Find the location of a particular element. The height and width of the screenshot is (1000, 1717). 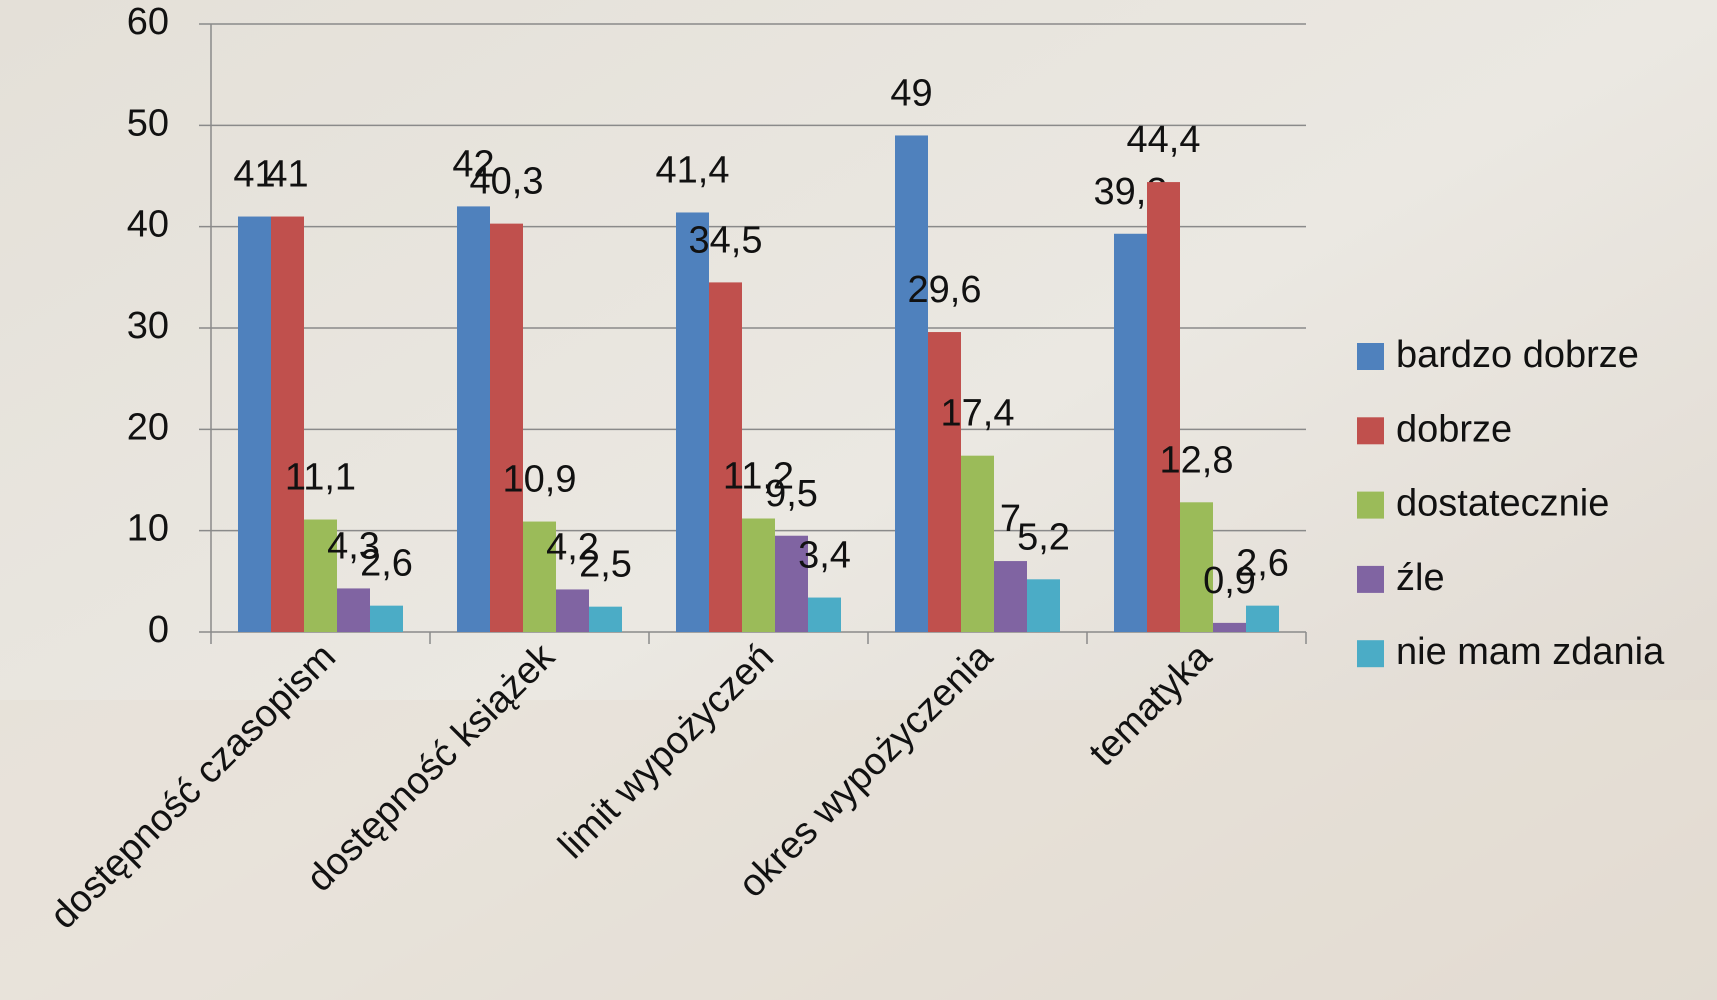

value-label: 17,4 is located at coordinates (978, 414).